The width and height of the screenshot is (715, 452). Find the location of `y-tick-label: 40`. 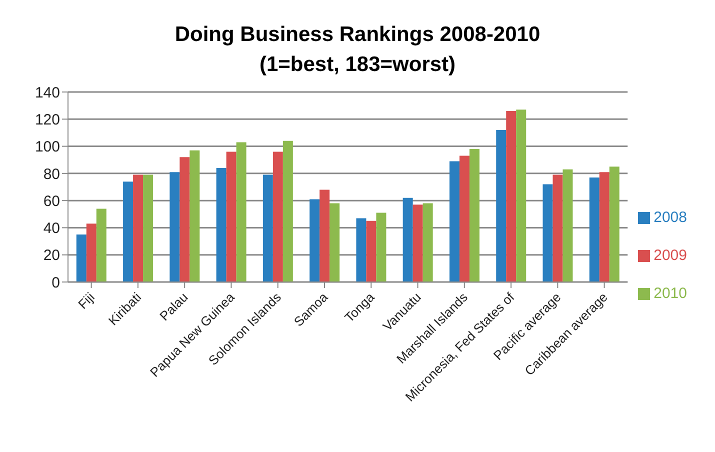

y-tick-label: 40 is located at coordinates (51, 229).